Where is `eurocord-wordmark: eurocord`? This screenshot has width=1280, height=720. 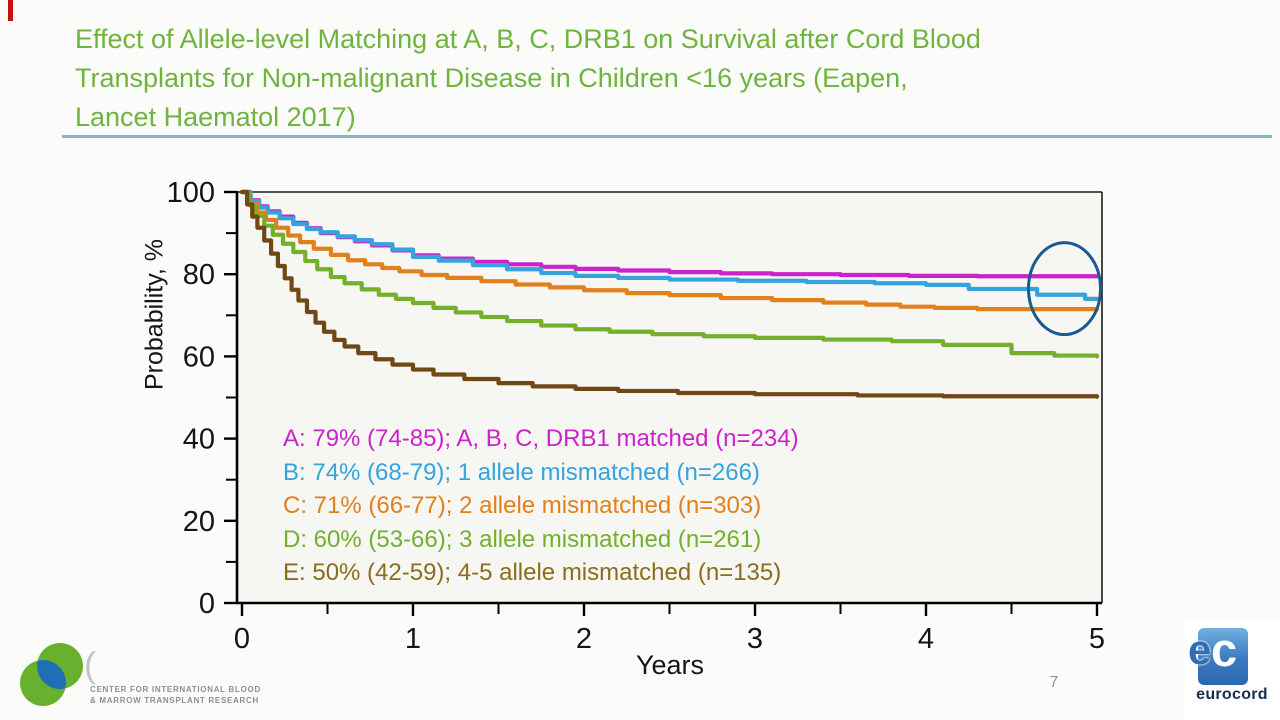
eurocord-wordmark: eurocord is located at coordinates (1232, 694).